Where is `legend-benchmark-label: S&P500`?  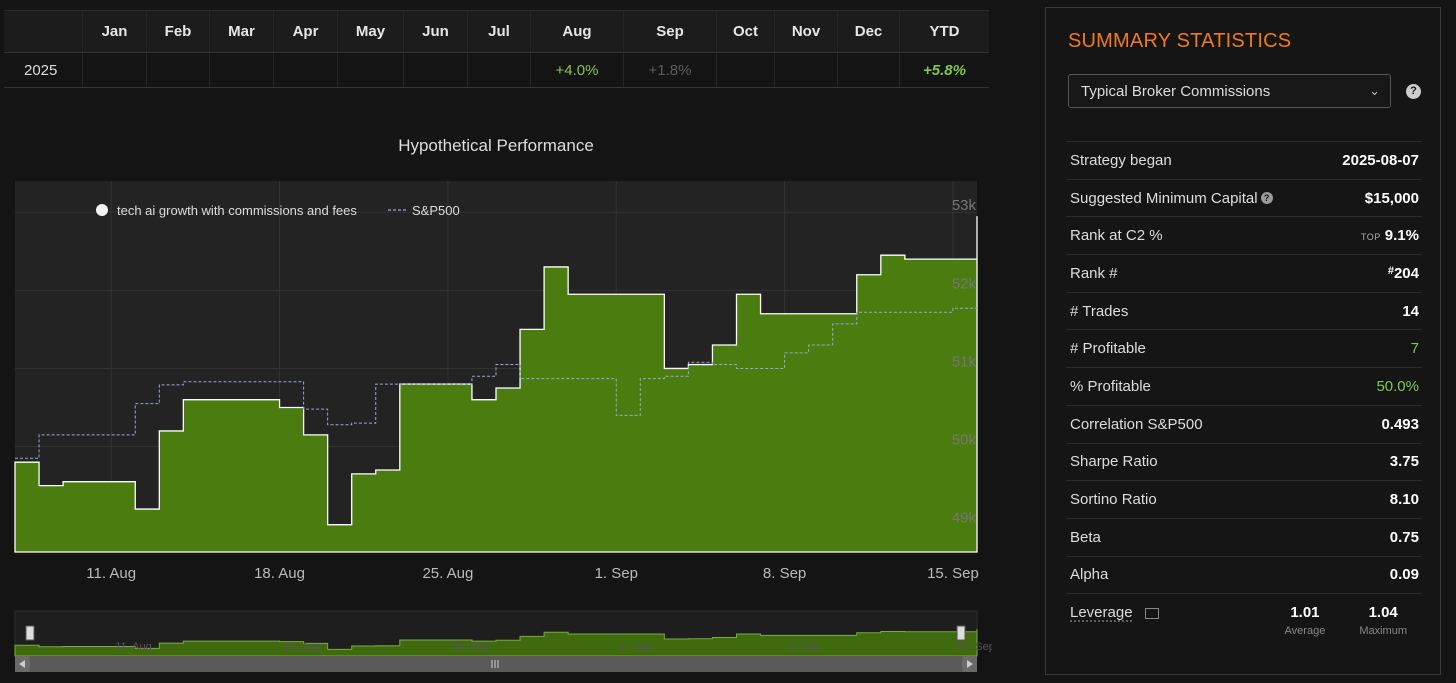 legend-benchmark-label: S&P500 is located at coordinates (436, 210).